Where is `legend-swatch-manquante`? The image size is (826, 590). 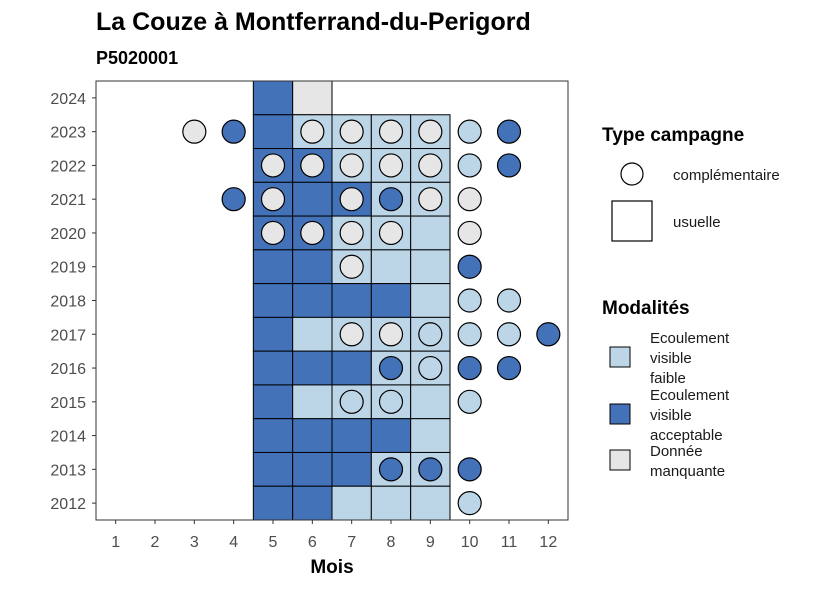 legend-swatch-manquante is located at coordinates (620, 460).